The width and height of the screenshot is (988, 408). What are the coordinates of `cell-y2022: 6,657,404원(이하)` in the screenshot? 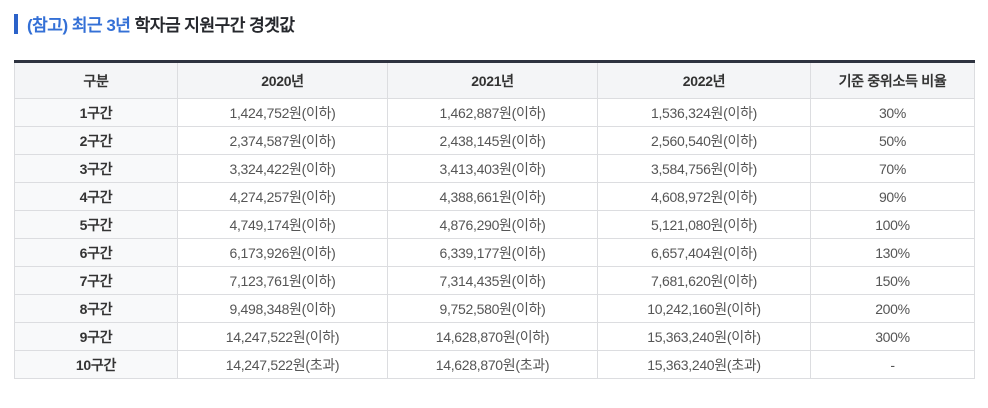 It's located at (704, 252).